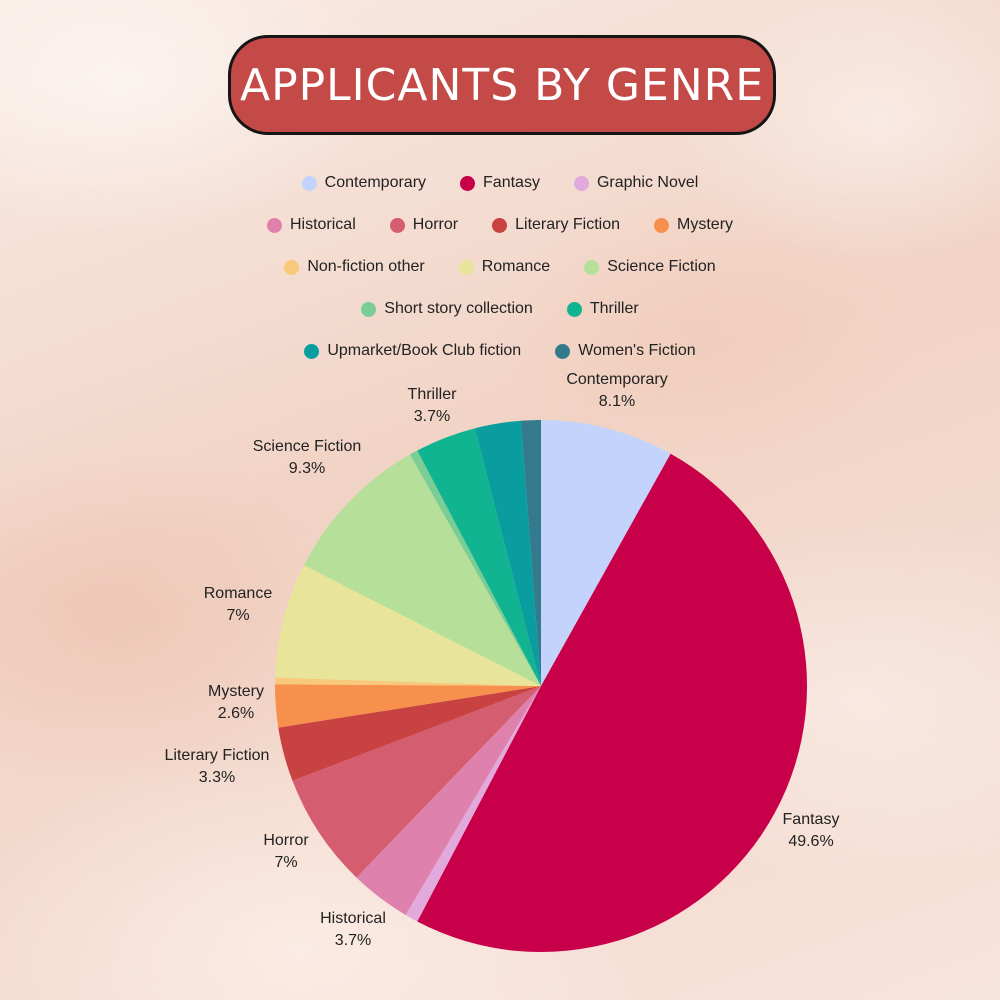  Describe the element at coordinates (516, 266) in the screenshot. I see `legend-label: Romance` at that location.